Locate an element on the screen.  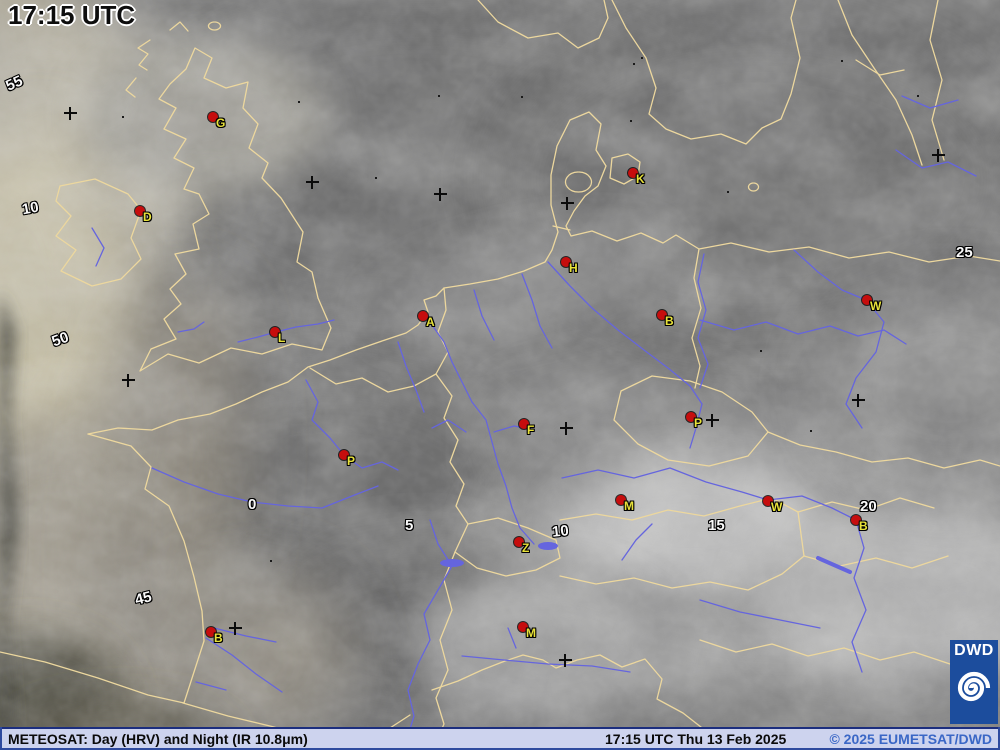
graticule-label: 15 is located at coordinates (716, 525).